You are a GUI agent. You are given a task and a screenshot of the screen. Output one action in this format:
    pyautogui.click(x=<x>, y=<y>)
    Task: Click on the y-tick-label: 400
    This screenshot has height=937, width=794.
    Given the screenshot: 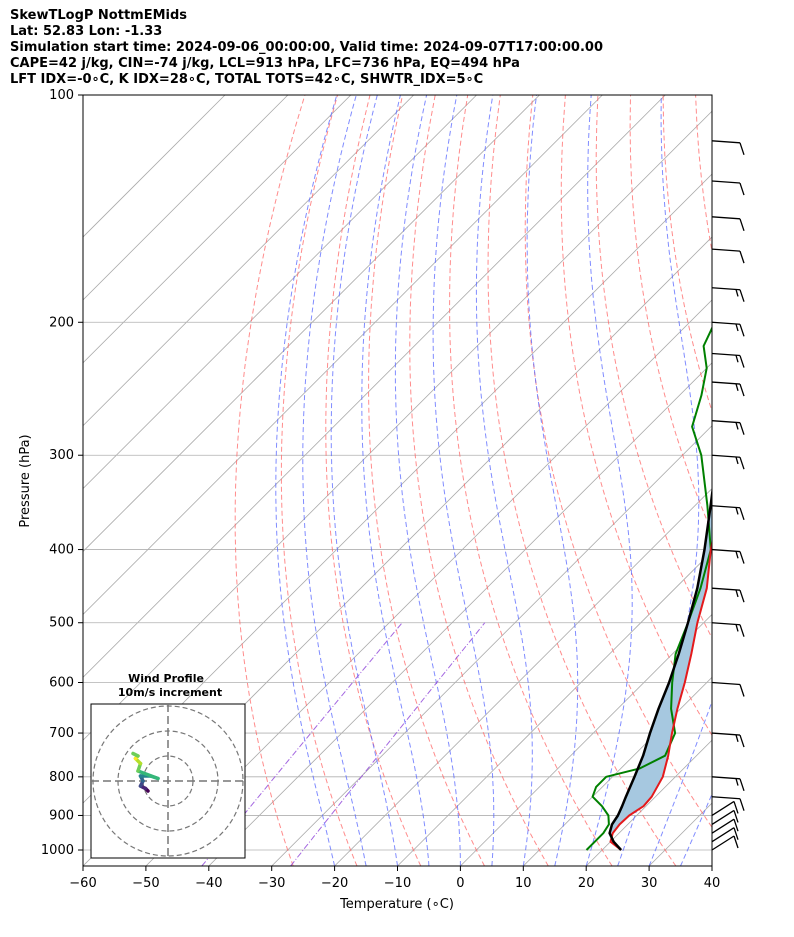 What is the action you would take?
    pyautogui.click(x=61, y=550)
    